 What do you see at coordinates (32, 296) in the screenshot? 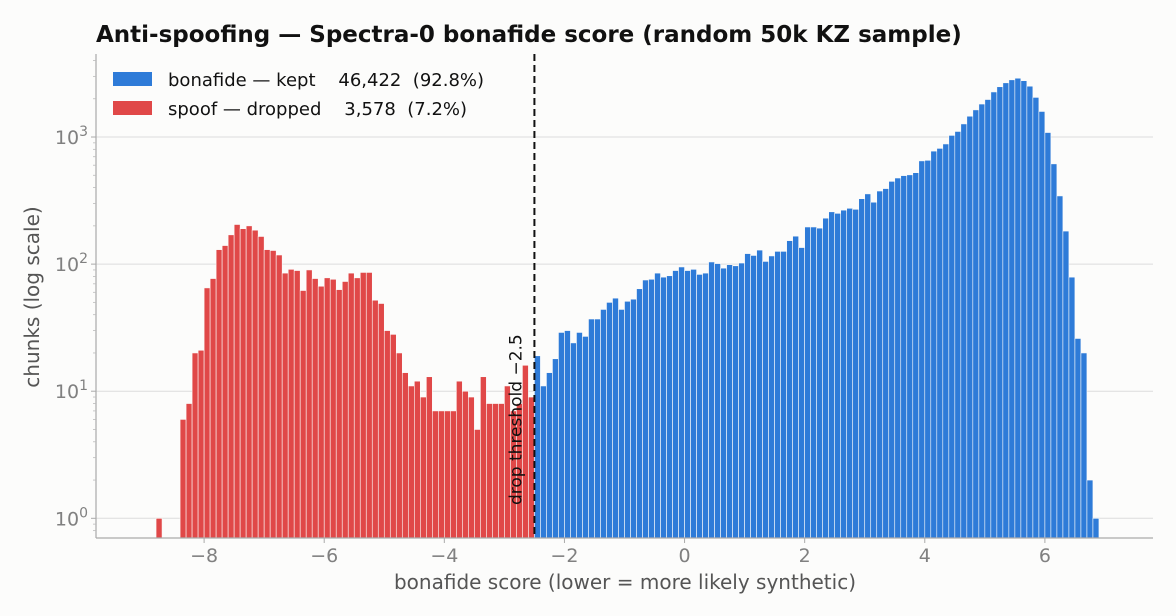
I see `y-axis-label: chunks (log scale)` at bounding box center [32, 296].